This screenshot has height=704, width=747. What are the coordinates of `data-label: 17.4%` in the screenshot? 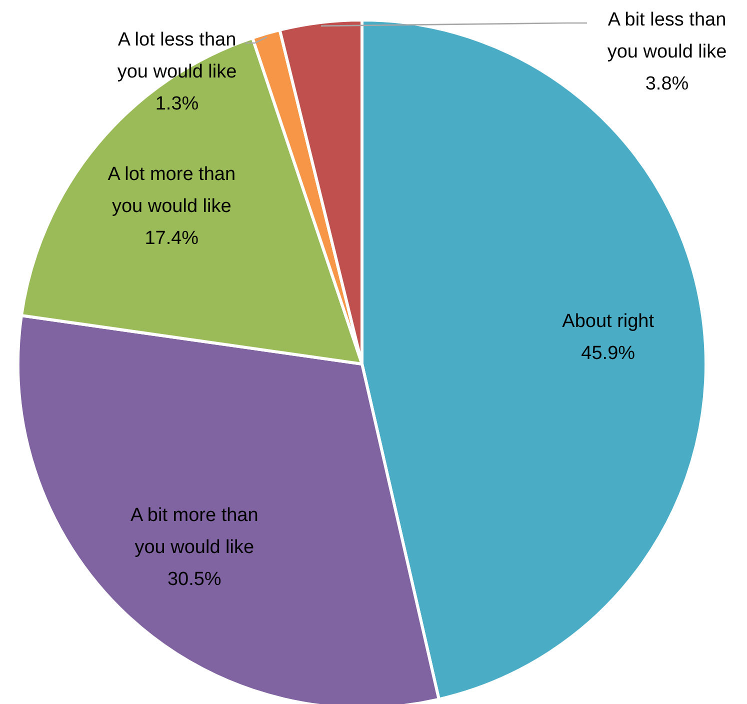 It's located at (171, 239).